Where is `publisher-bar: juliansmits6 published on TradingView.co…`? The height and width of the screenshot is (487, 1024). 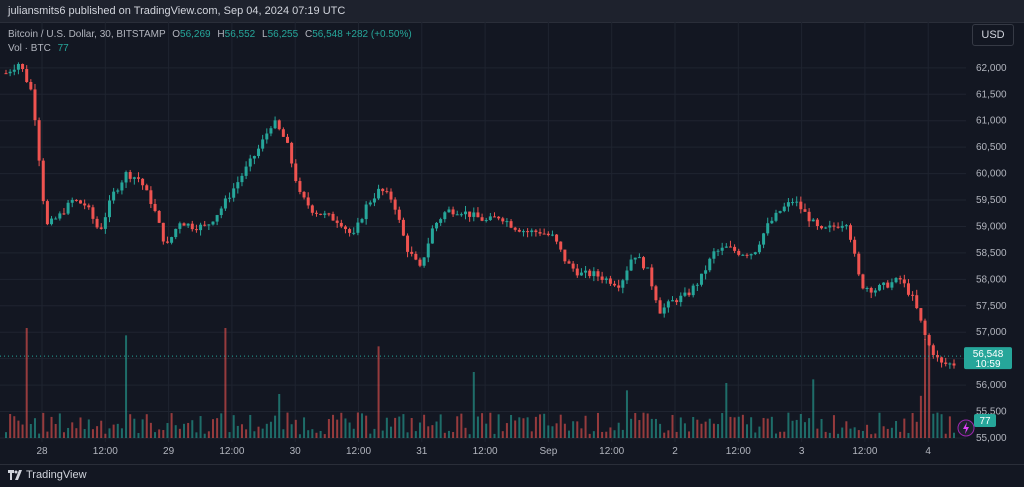 publisher-bar: juliansmits6 published on TradingView.co… is located at coordinates (512, 11).